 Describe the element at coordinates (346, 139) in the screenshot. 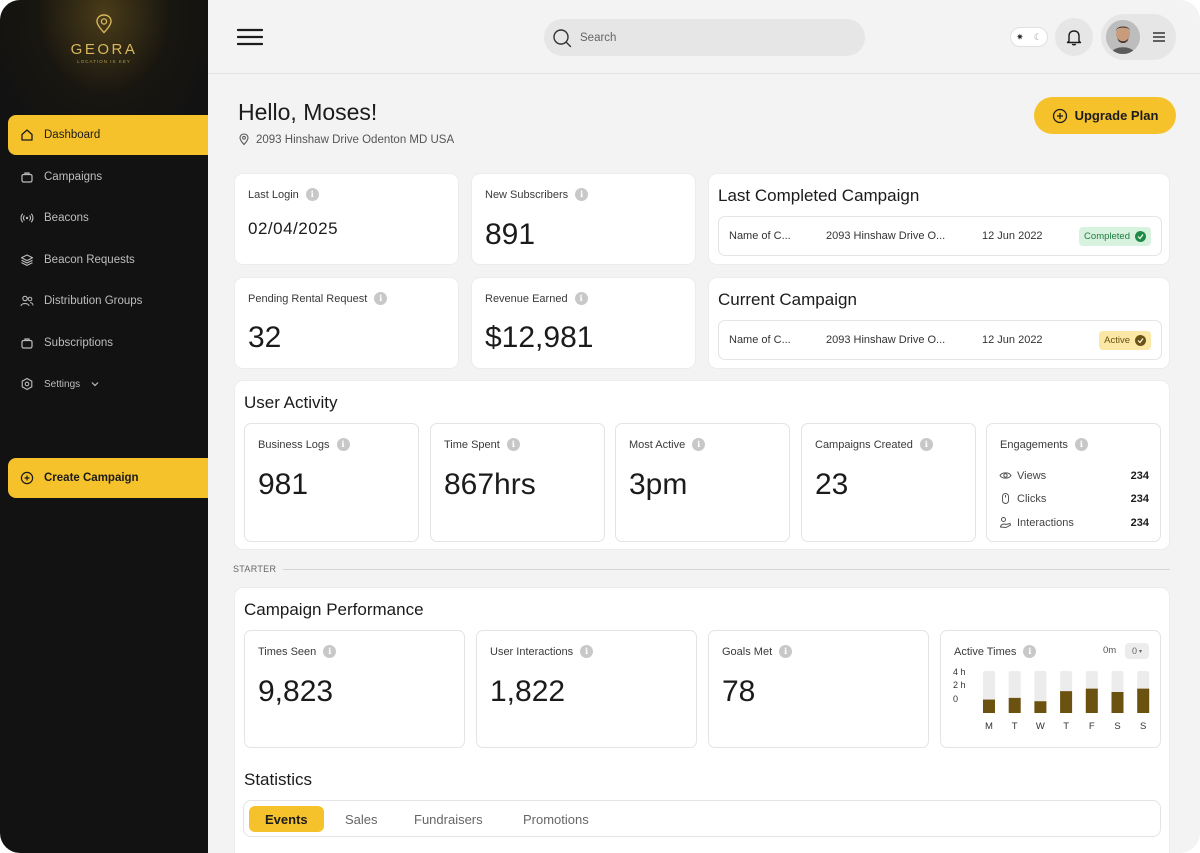

I see `user-address: 2093 Hinshaw Drive Odenton MD USA` at that location.